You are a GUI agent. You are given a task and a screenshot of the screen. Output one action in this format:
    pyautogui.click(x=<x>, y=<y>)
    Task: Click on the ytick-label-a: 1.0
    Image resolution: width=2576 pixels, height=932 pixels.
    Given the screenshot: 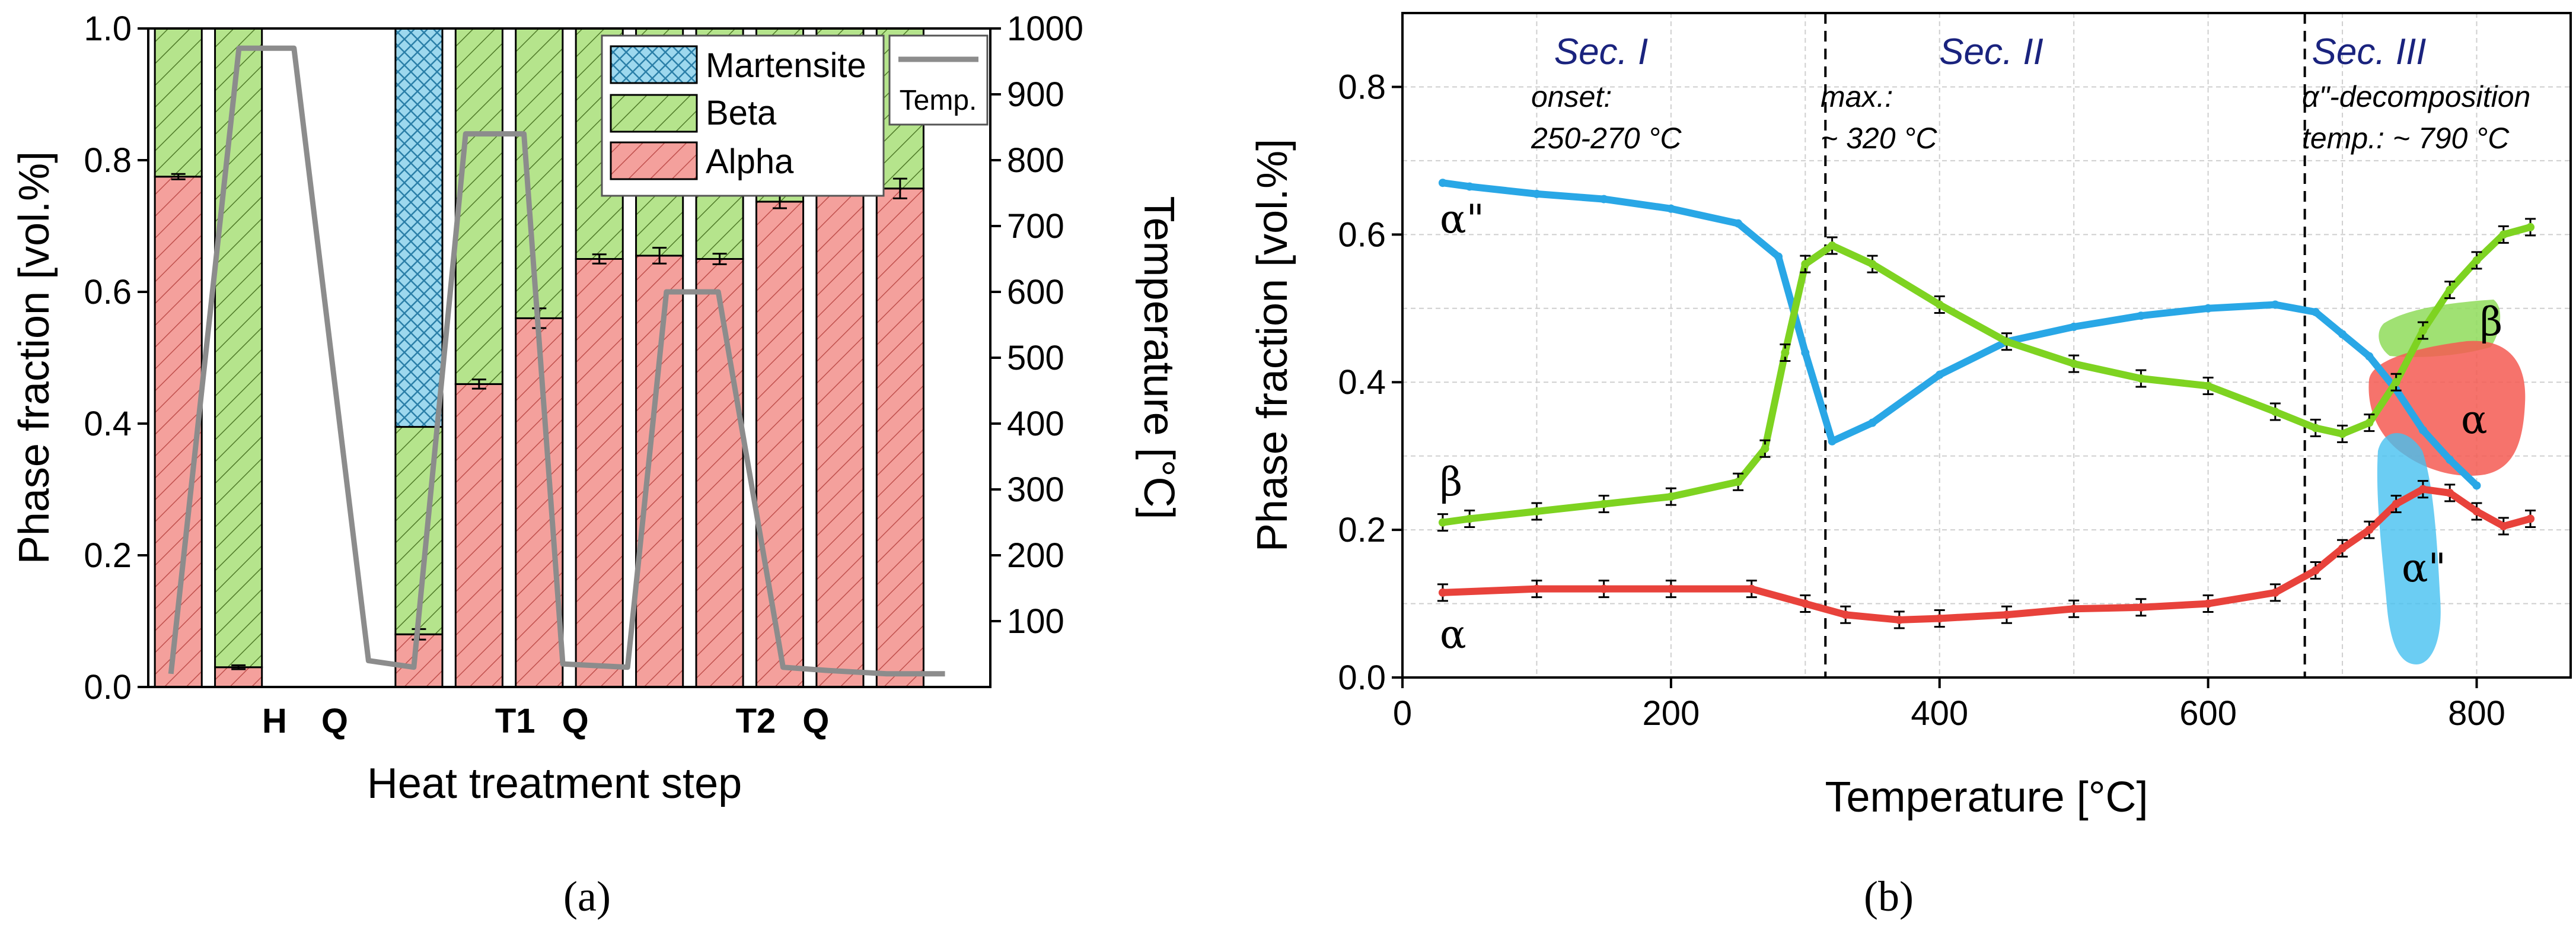 What is the action you would take?
    pyautogui.click(x=108, y=28)
    